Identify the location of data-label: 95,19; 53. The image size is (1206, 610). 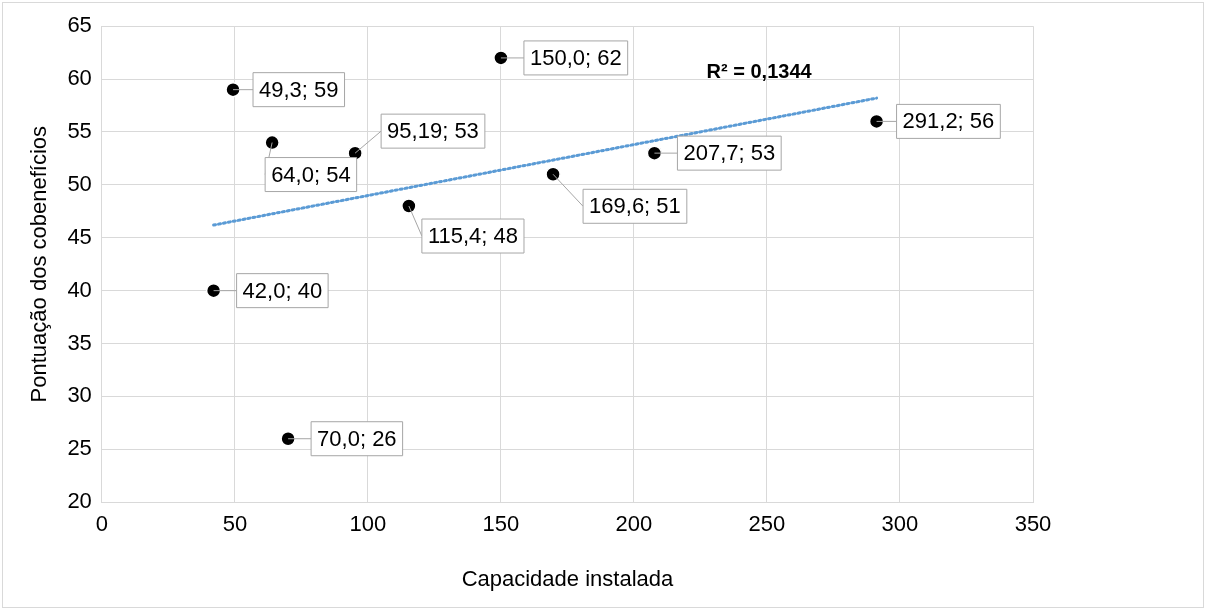
(433, 131).